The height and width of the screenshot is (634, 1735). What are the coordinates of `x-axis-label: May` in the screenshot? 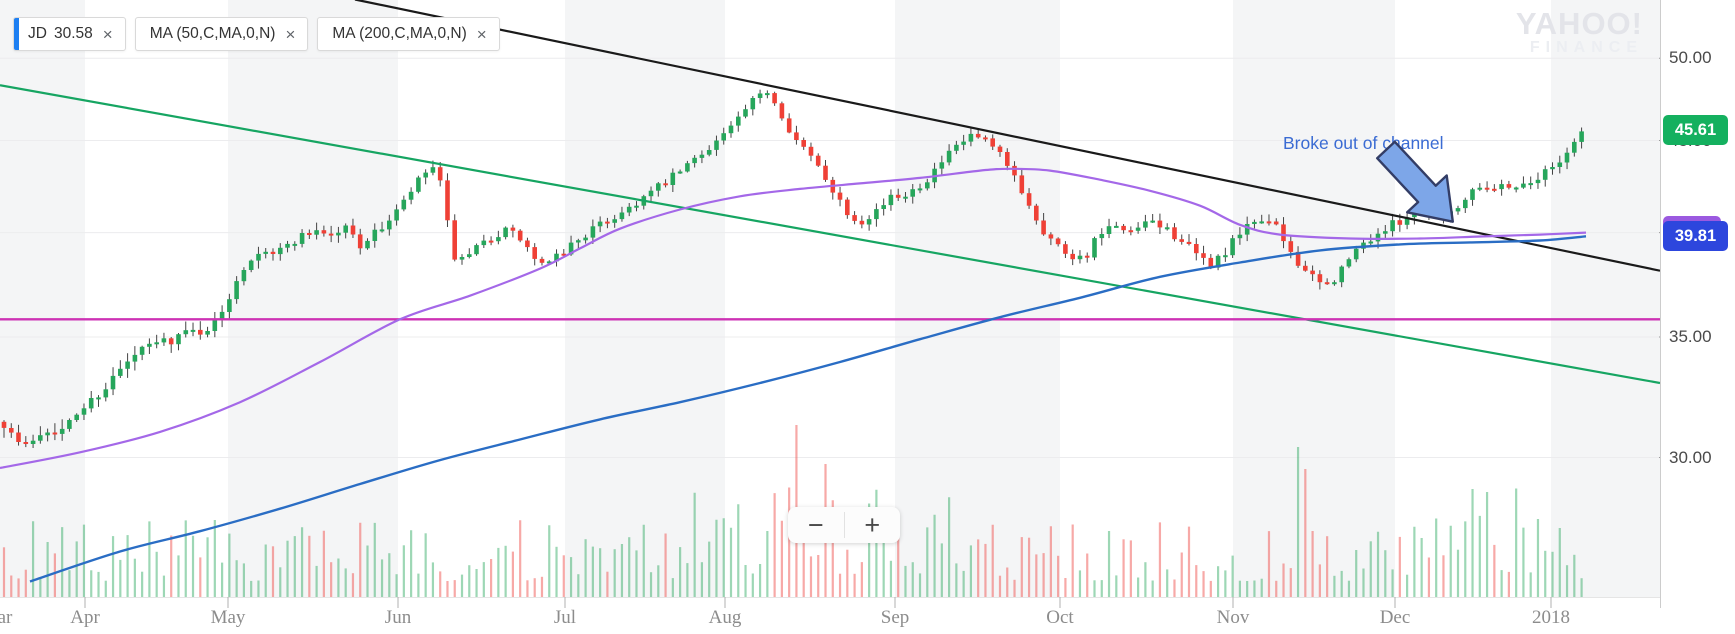 It's located at (228, 617).